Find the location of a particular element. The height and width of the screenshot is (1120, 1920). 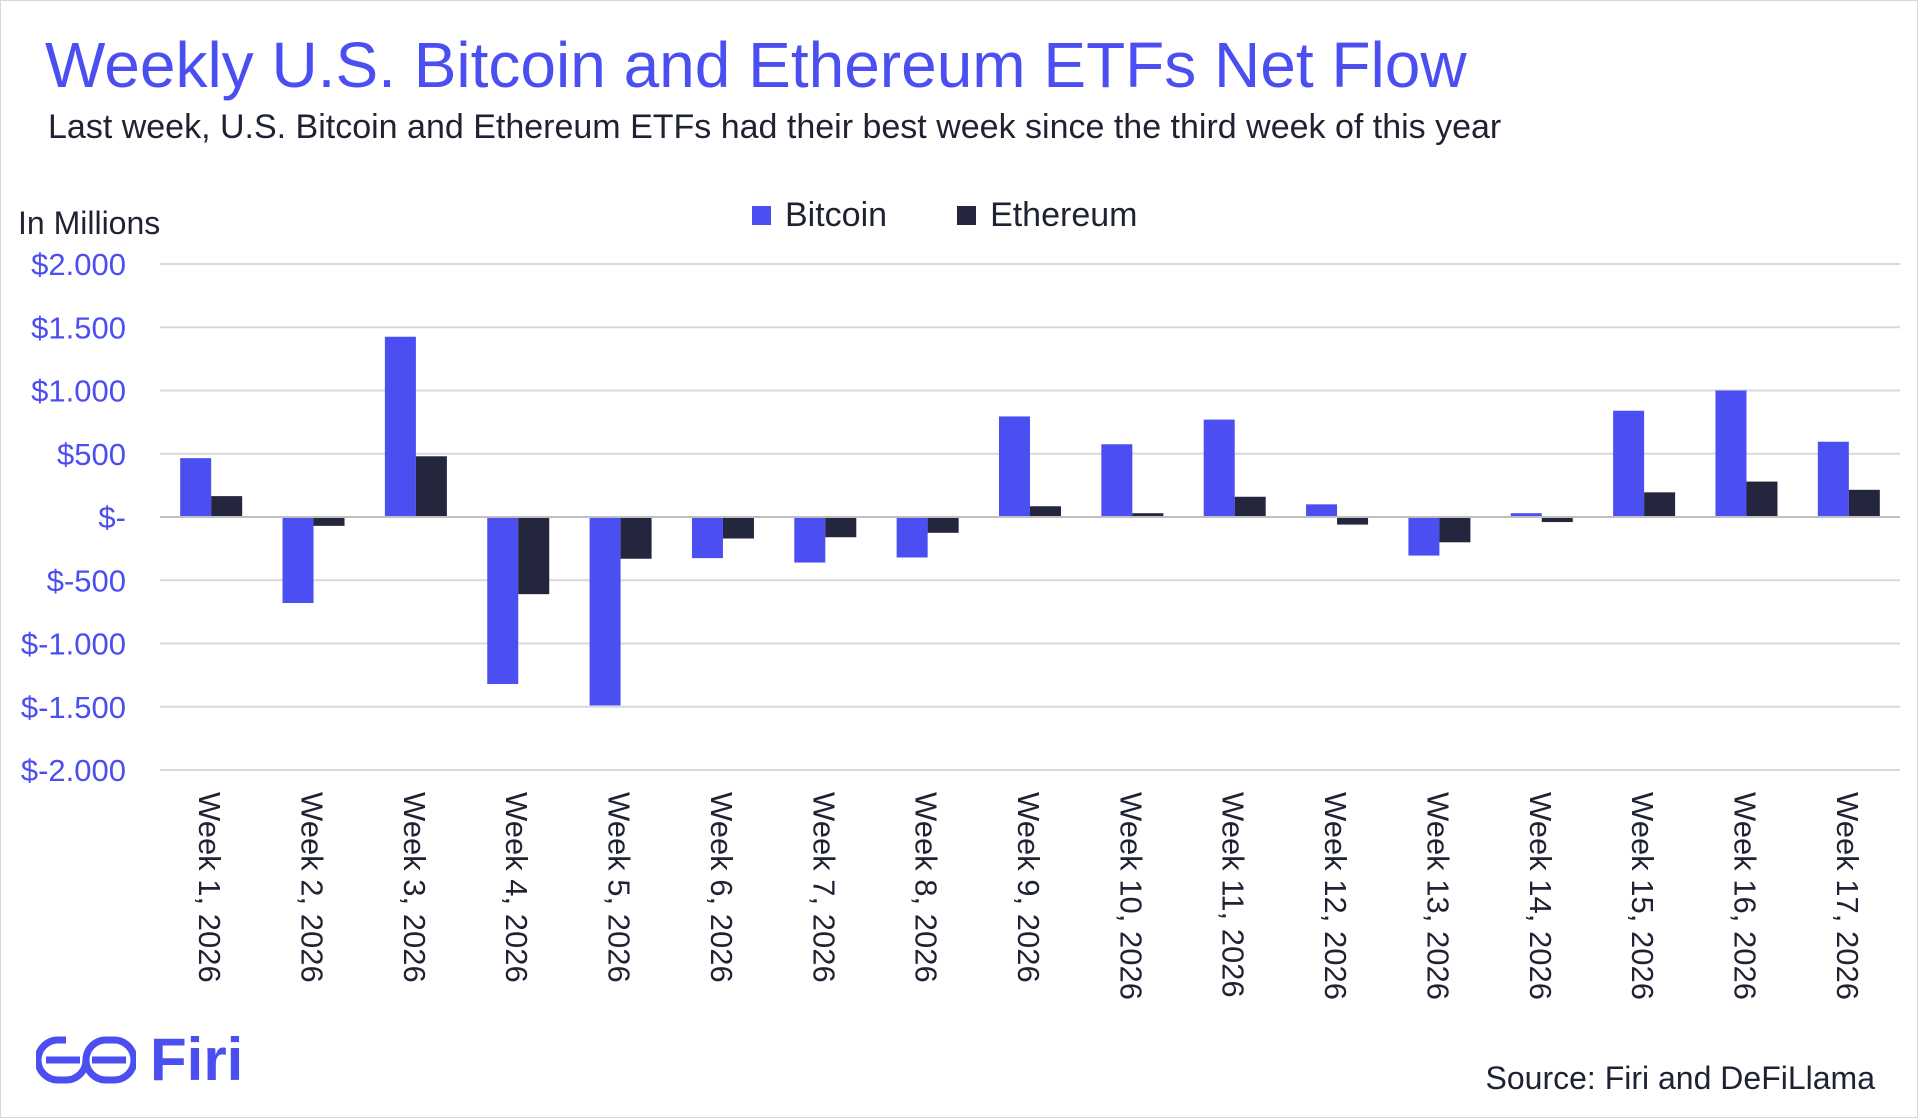

x-tick-label: Week 15, 2026 is located at coordinates (1642, 896).